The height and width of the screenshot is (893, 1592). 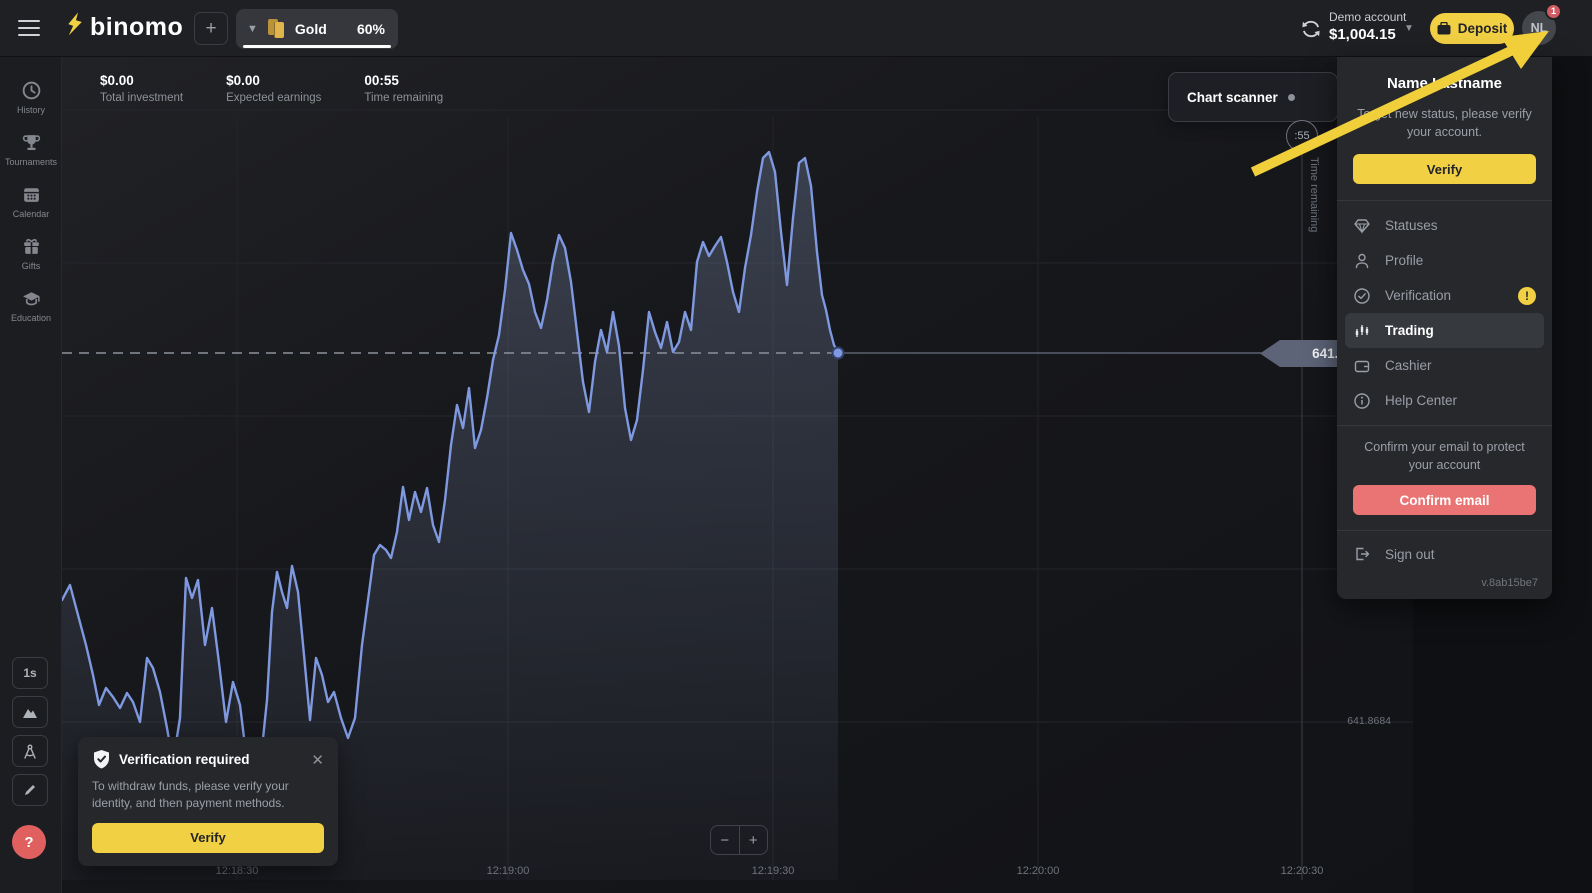 I want to click on zoom-in-button: +, so click(x=753, y=840).